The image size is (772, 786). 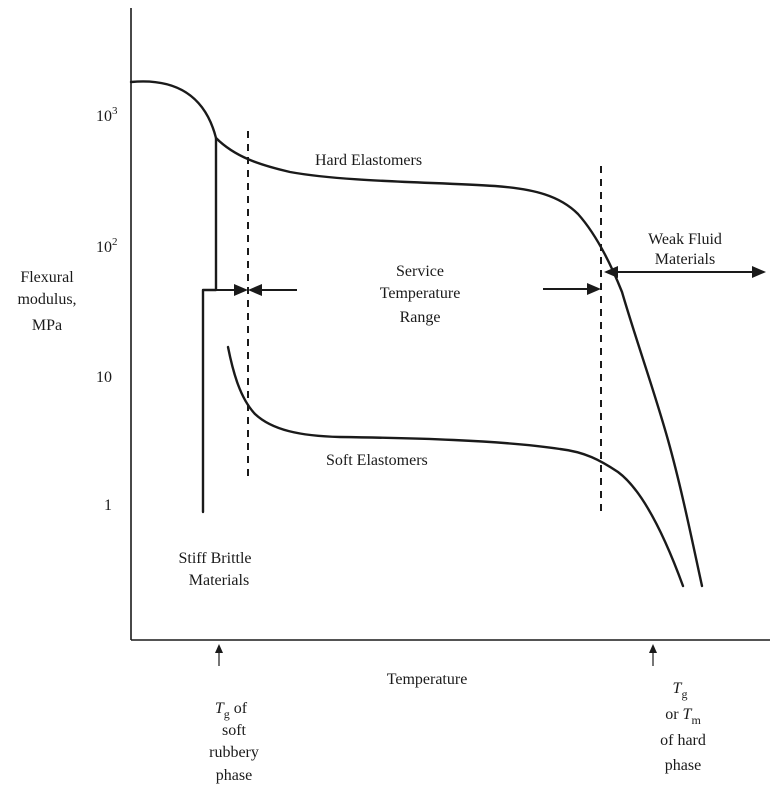 What do you see at coordinates (107, 246) in the screenshot?
I see `y-tick-100: 10²` at bounding box center [107, 246].